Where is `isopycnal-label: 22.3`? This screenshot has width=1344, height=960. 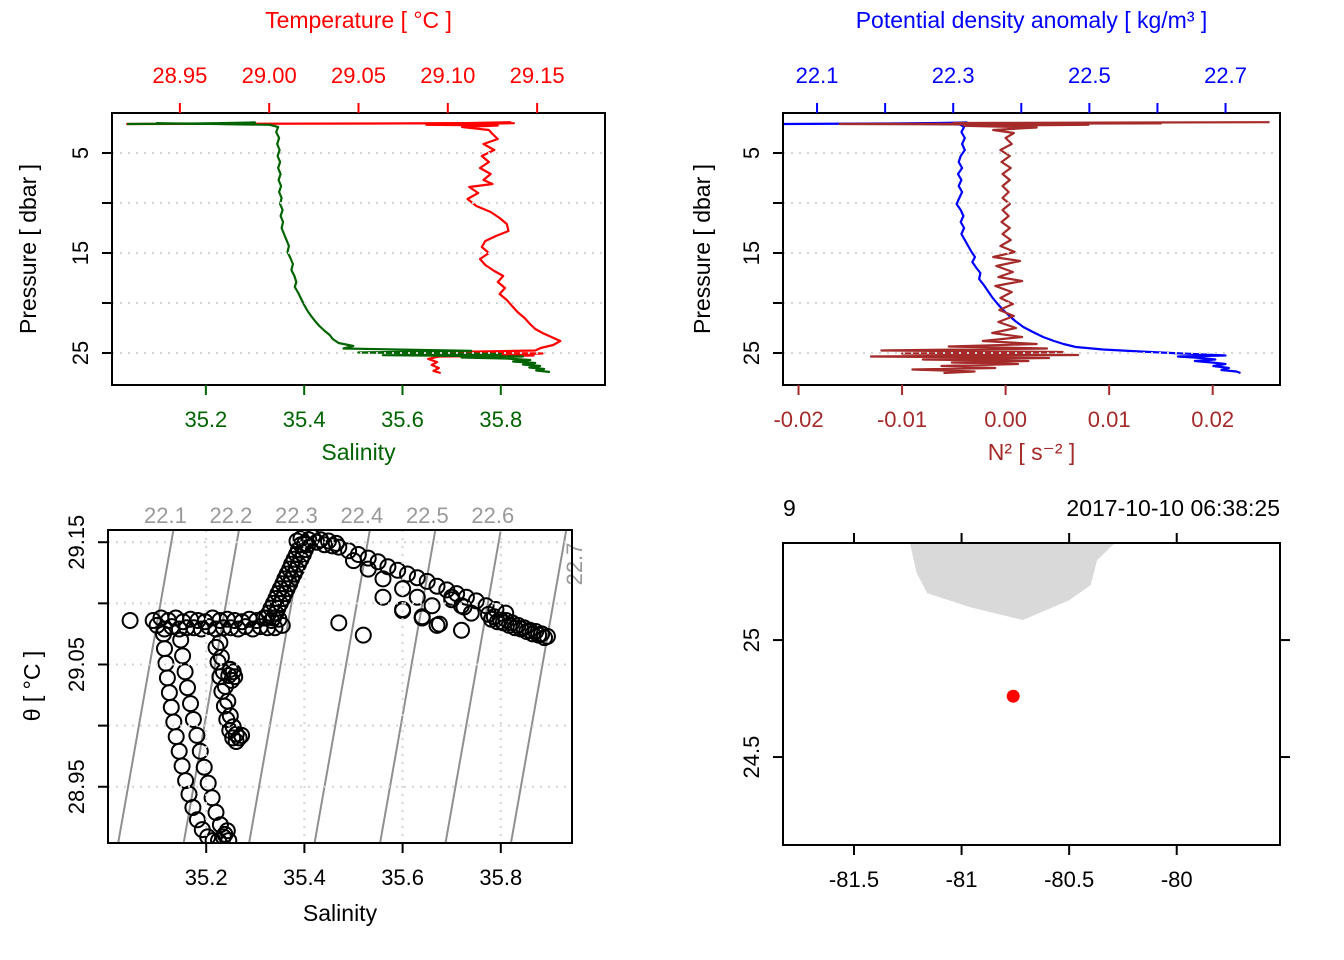
isopycnal-label: 22.3 is located at coordinates (296, 515).